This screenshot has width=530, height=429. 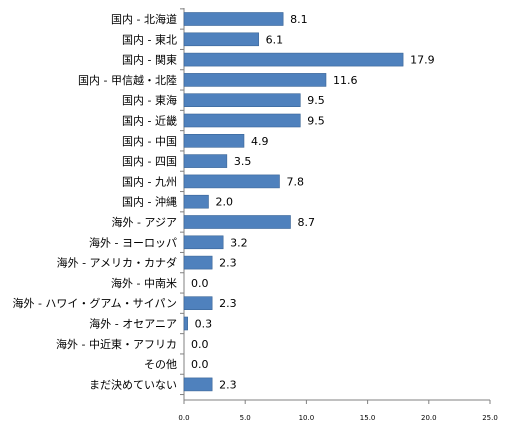 What do you see at coordinates (133, 242) in the screenshot?
I see `category-label: 海外 - ヨーロッパ` at bounding box center [133, 242].